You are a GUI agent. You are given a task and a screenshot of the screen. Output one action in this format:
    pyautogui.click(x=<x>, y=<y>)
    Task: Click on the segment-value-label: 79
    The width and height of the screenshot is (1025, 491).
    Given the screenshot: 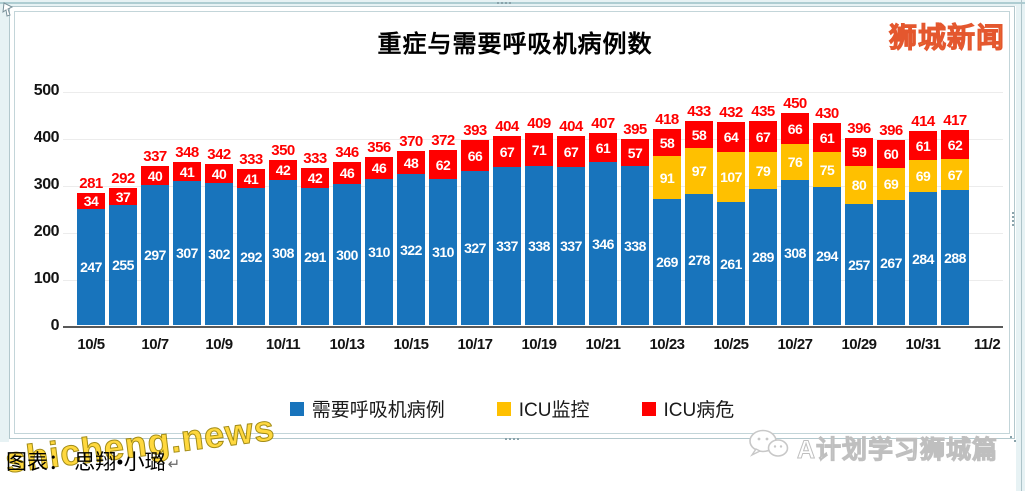 What is the action you would take?
    pyautogui.click(x=763, y=170)
    